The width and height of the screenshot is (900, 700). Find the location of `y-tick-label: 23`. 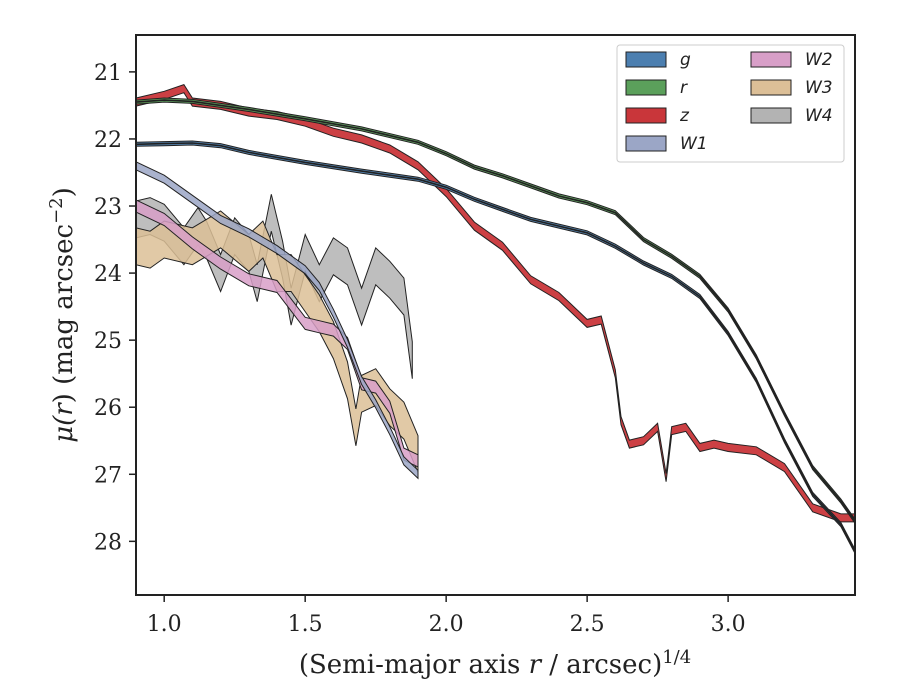

y-tick-label: 23 is located at coordinates (108, 207).